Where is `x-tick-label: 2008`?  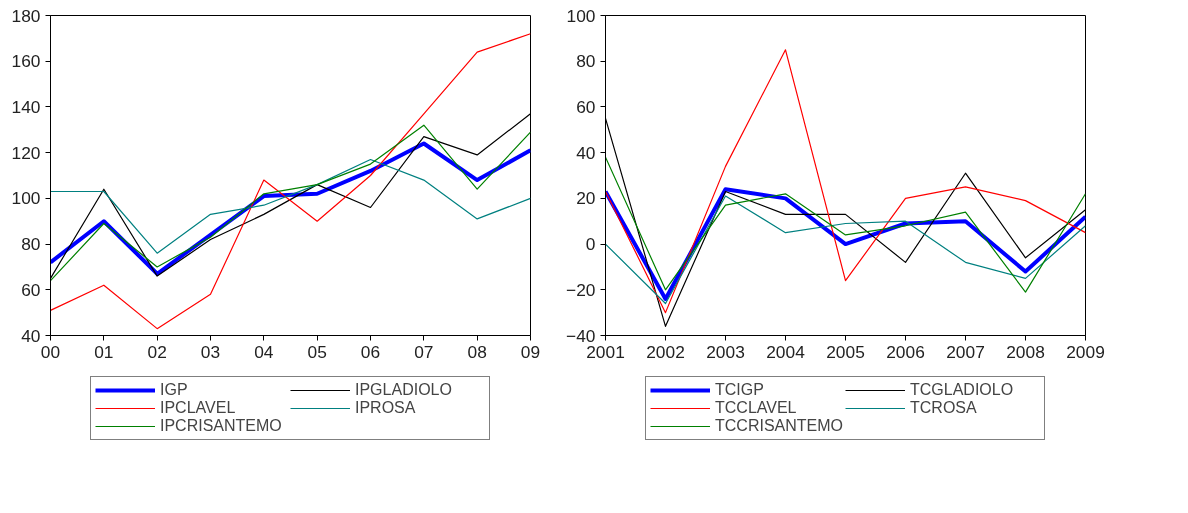 x-tick-label: 2008 is located at coordinates (1025, 351).